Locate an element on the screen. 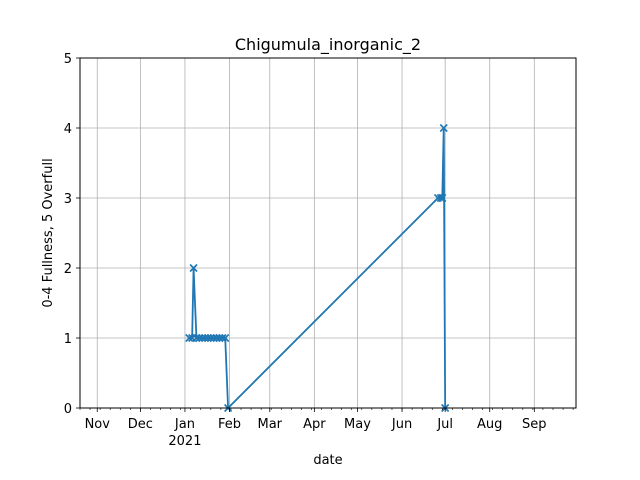 Image resolution: width=640 pixels, height=480 pixels. x-axis: Nov Dec Jan 2021 Feb Mar Apr May Jun Jul Aug Sep is located at coordinates (326, 428).